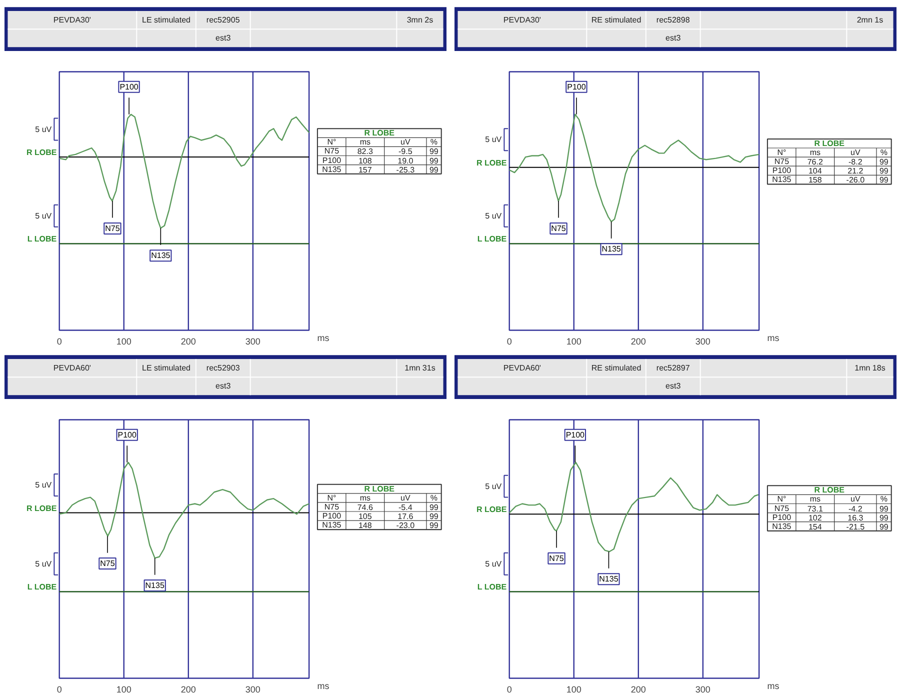 The height and width of the screenshot is (697, 900). I want to click on chart-subtitle: LE stimulated, so click(166, 20).